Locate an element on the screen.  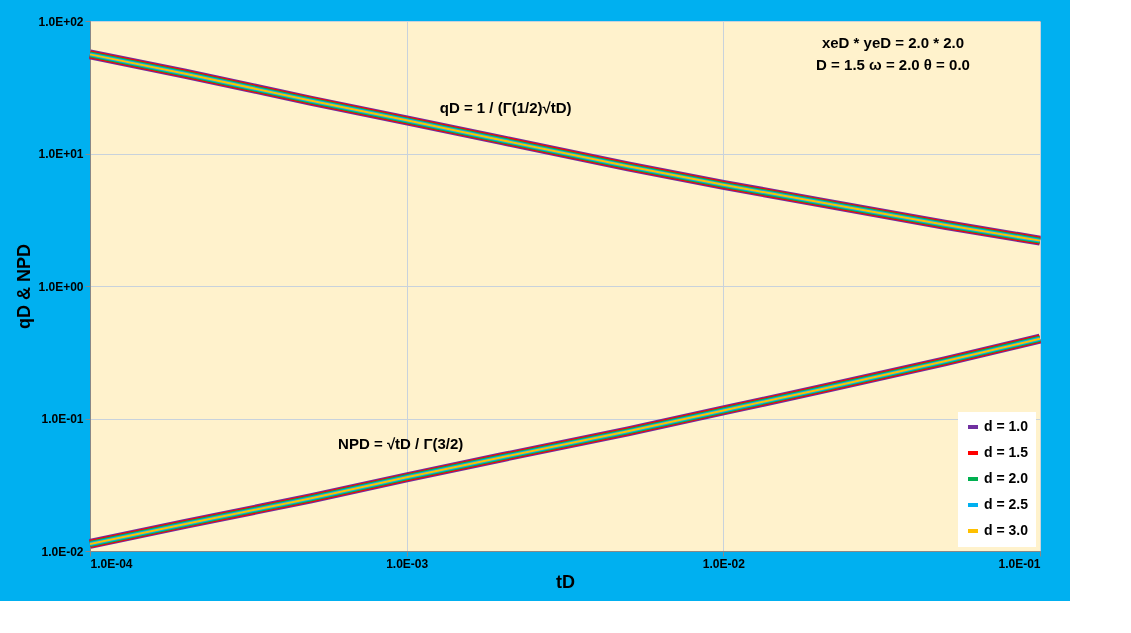
annotation: NPD = √tD / Γ(3/2) is located at coordinates (401, 444).